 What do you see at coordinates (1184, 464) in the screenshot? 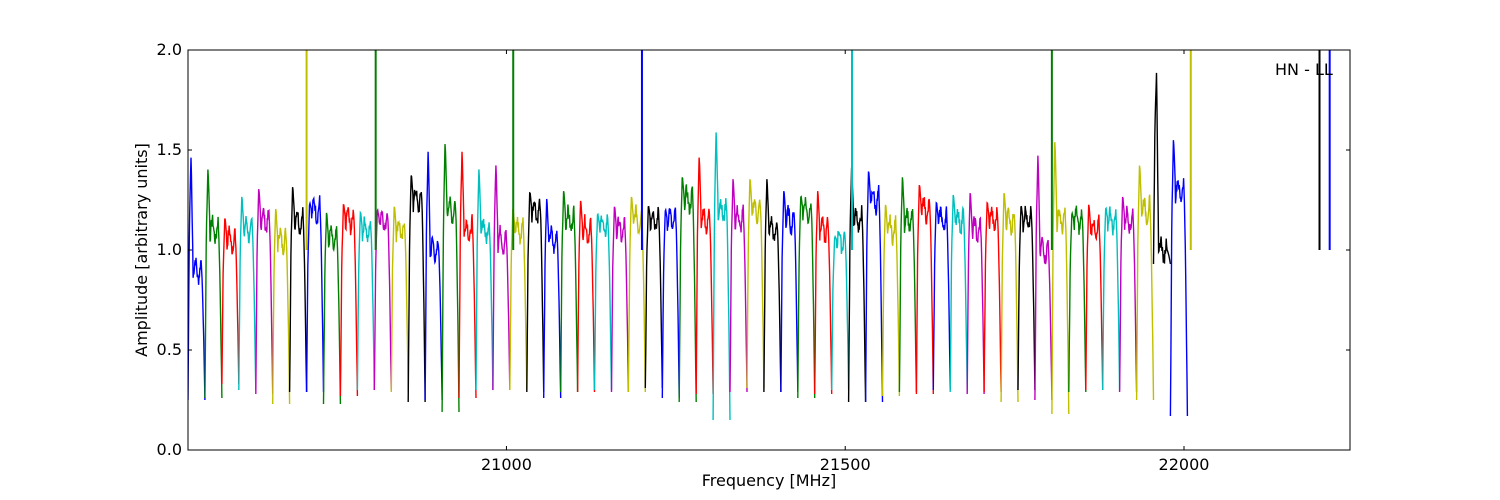
I see `x-tick-label: 22000` at bounding box center [1184, 464].